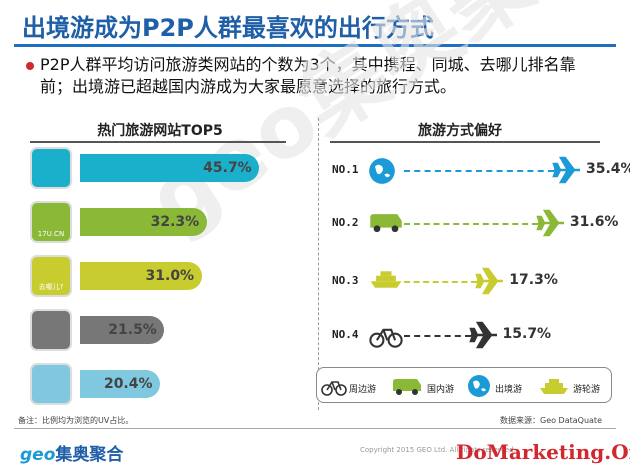 Image resolution: width=630 pixels, height=473 pixels. I want to click on rank-label-3: NO.3, so click(345, 280).